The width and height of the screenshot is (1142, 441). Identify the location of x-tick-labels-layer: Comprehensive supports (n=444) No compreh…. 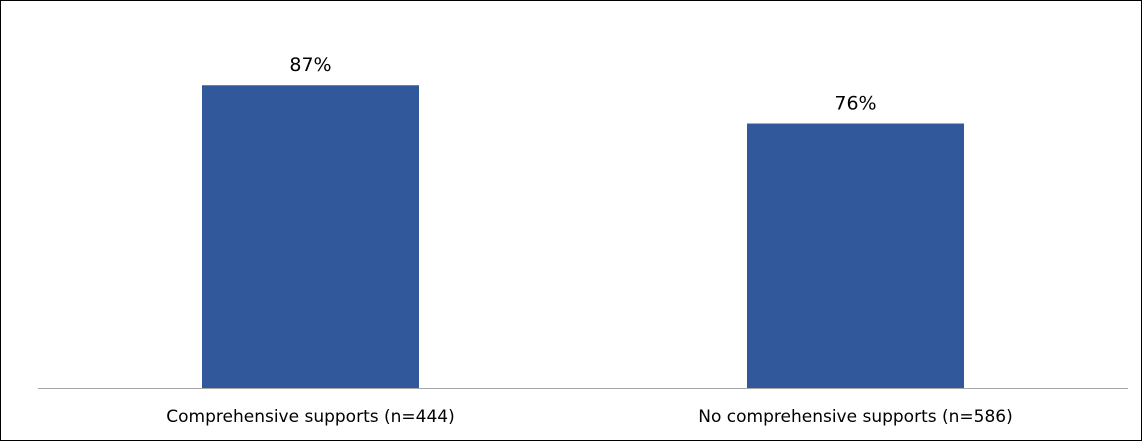
(589, 417).